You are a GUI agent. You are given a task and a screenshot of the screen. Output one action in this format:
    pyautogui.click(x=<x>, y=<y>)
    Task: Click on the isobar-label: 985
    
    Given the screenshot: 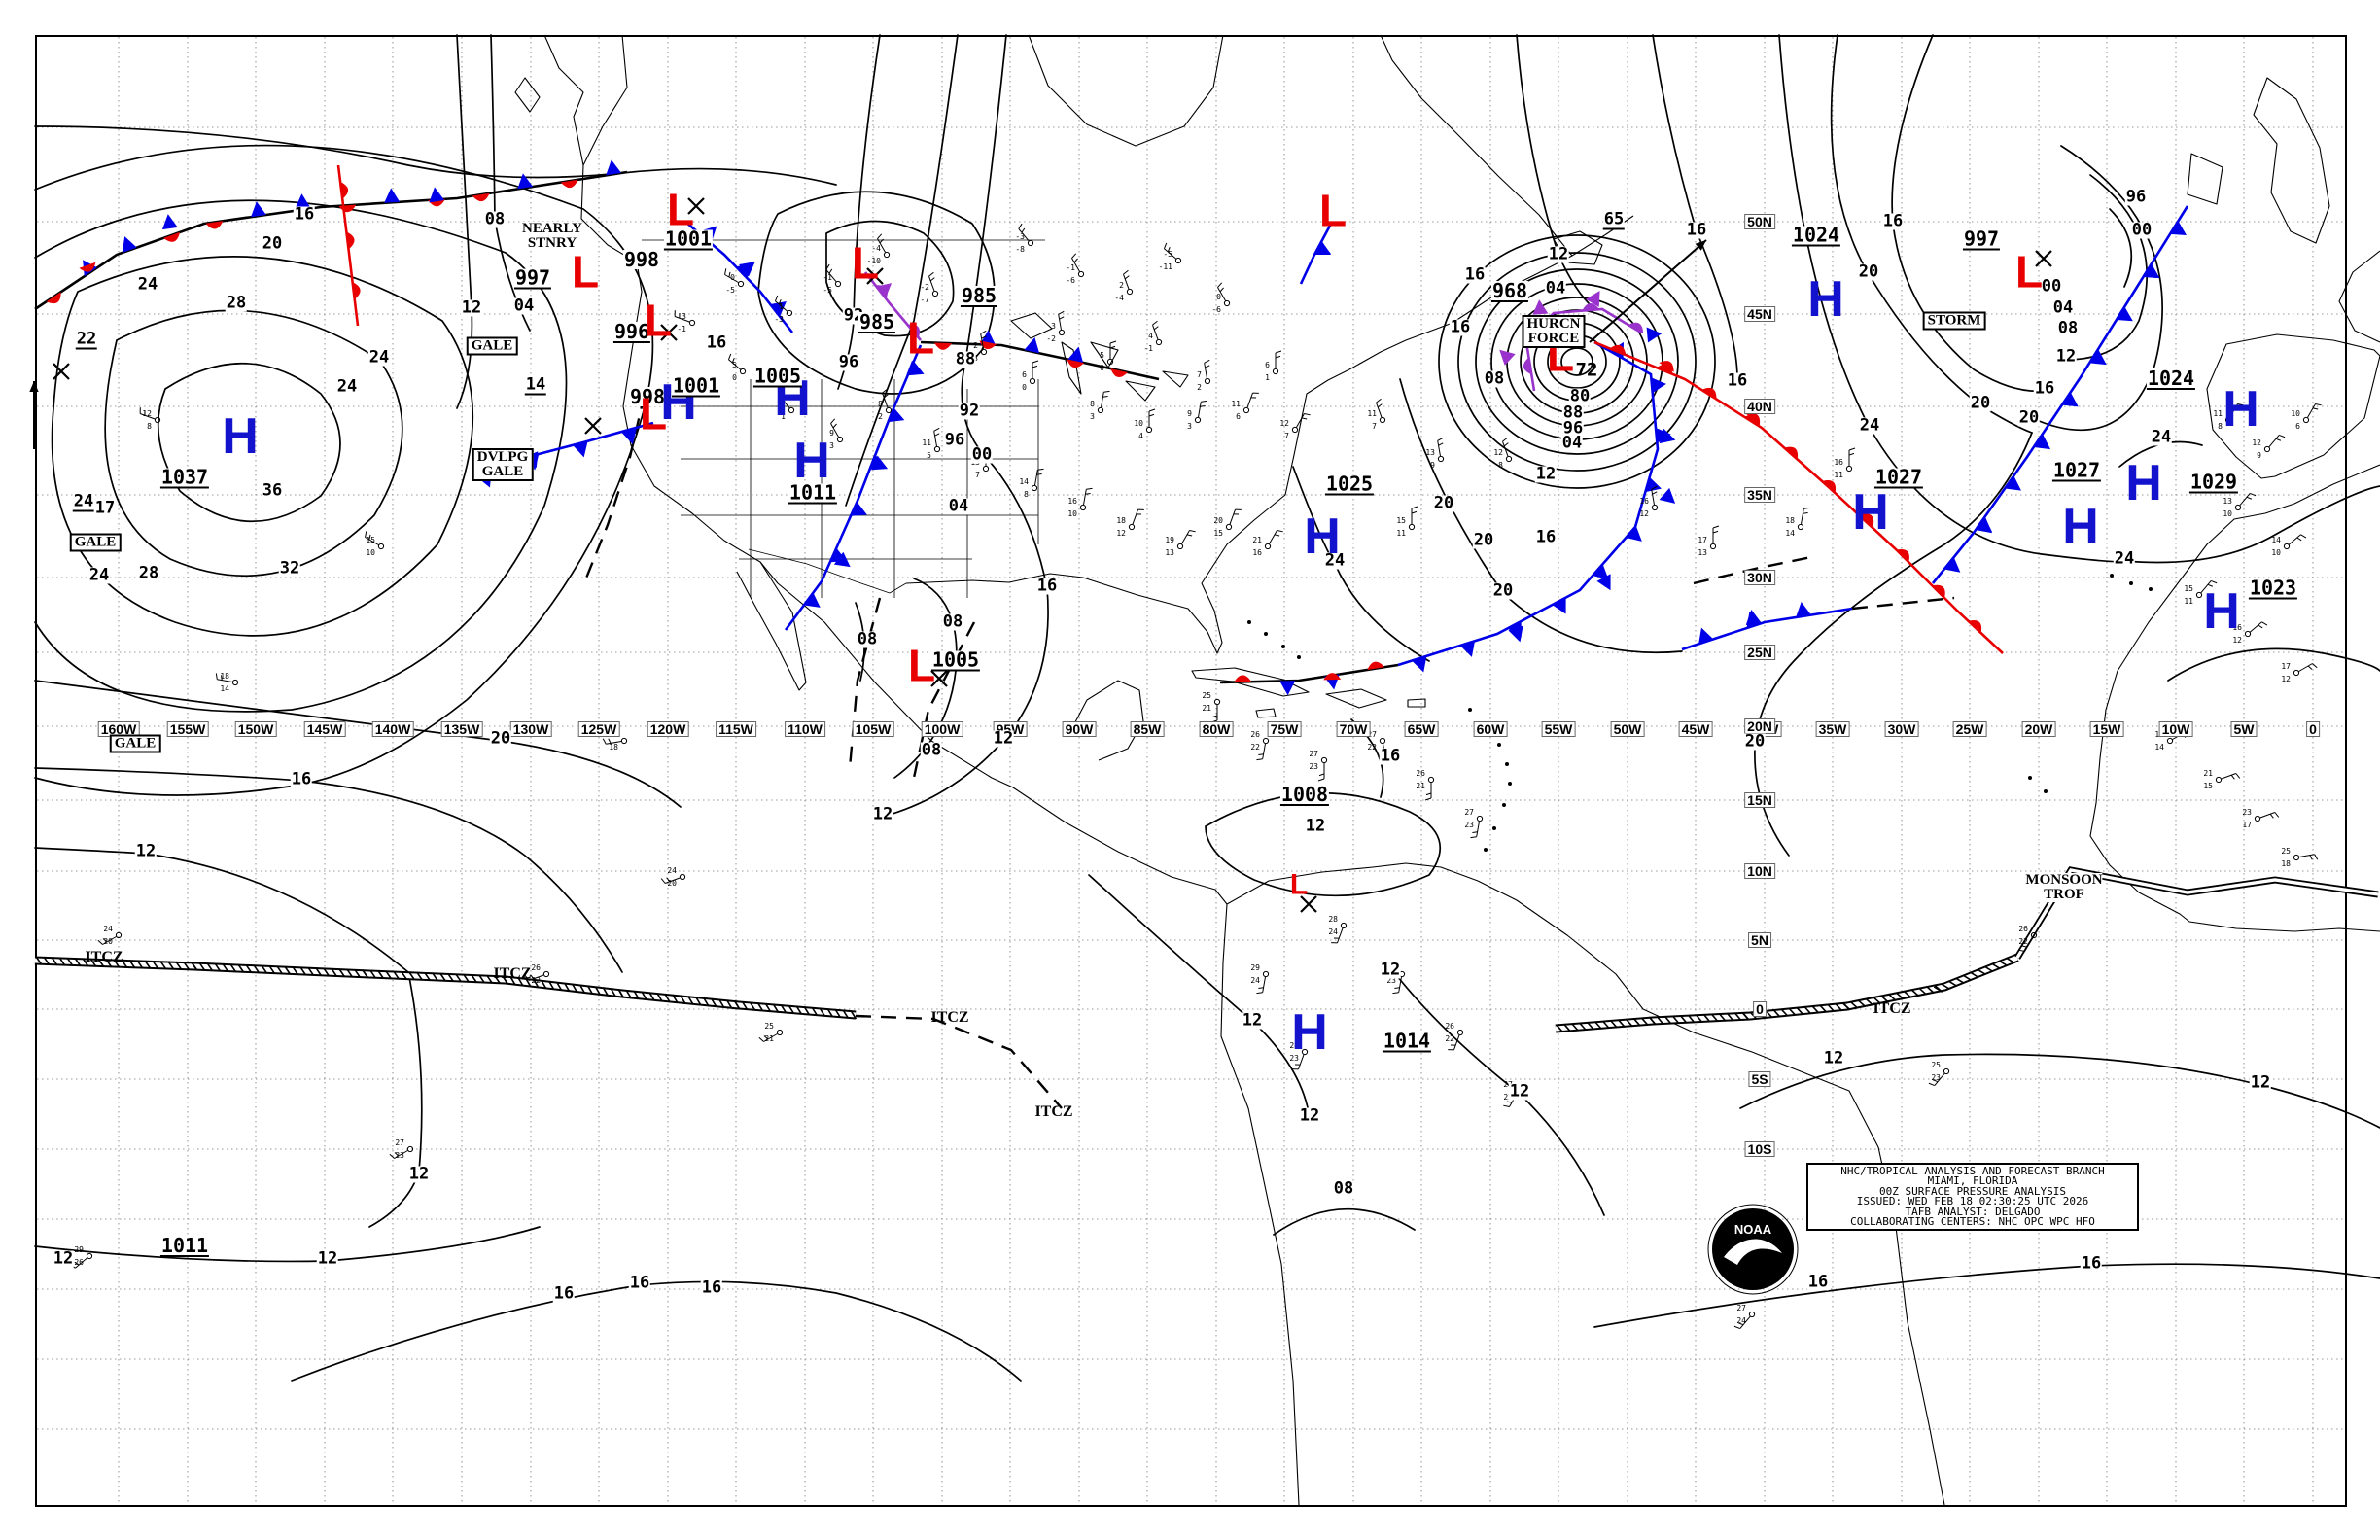 What is the action you would take?
    pyautogui.click(x=877, y=321)
    